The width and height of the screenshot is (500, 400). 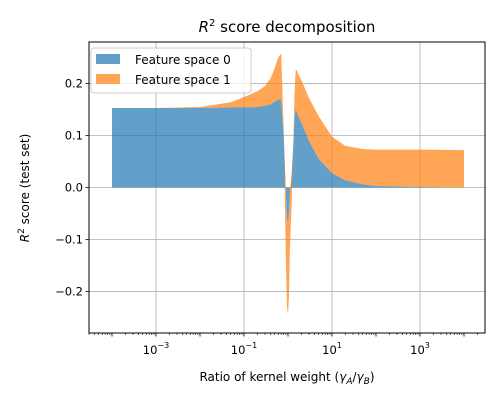 I want to click on x-tick-label-exponent: −1, so click(x=251, y=345).